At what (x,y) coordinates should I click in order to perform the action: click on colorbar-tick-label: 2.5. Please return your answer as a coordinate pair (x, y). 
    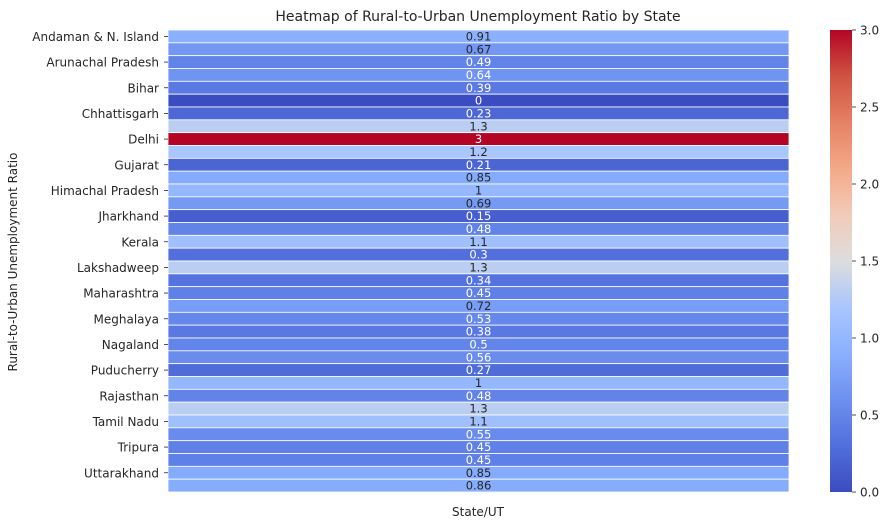
    Looking at the image, I should click on (869, 108).